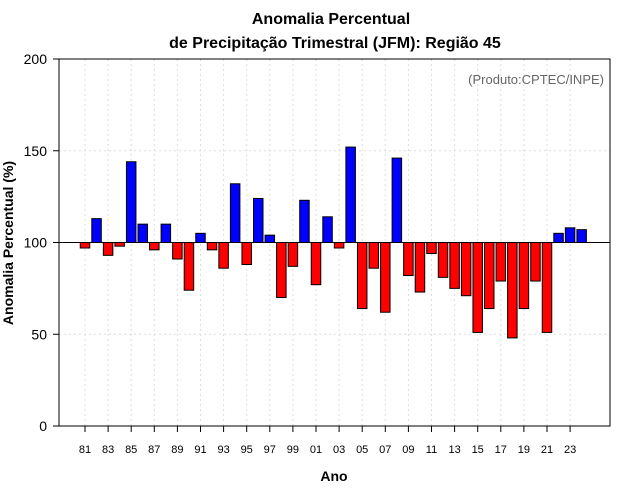 Image resolution: width=640 pixels, height=500 pixels. Describe the element at coordinates (270, 450) in the screenshot. I see `x-tick-label: 97` at that location.